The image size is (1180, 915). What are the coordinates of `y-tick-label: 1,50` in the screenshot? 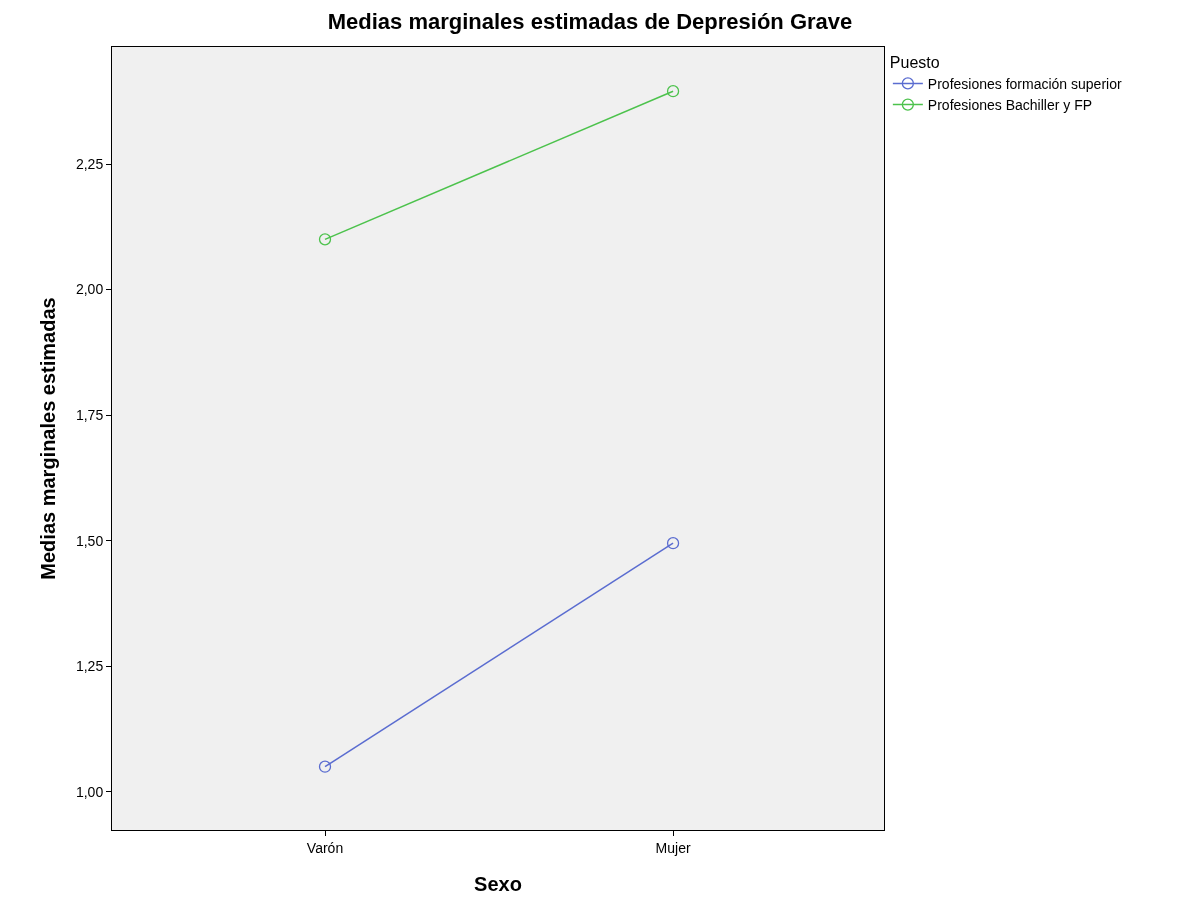 It's located at (89, 540).